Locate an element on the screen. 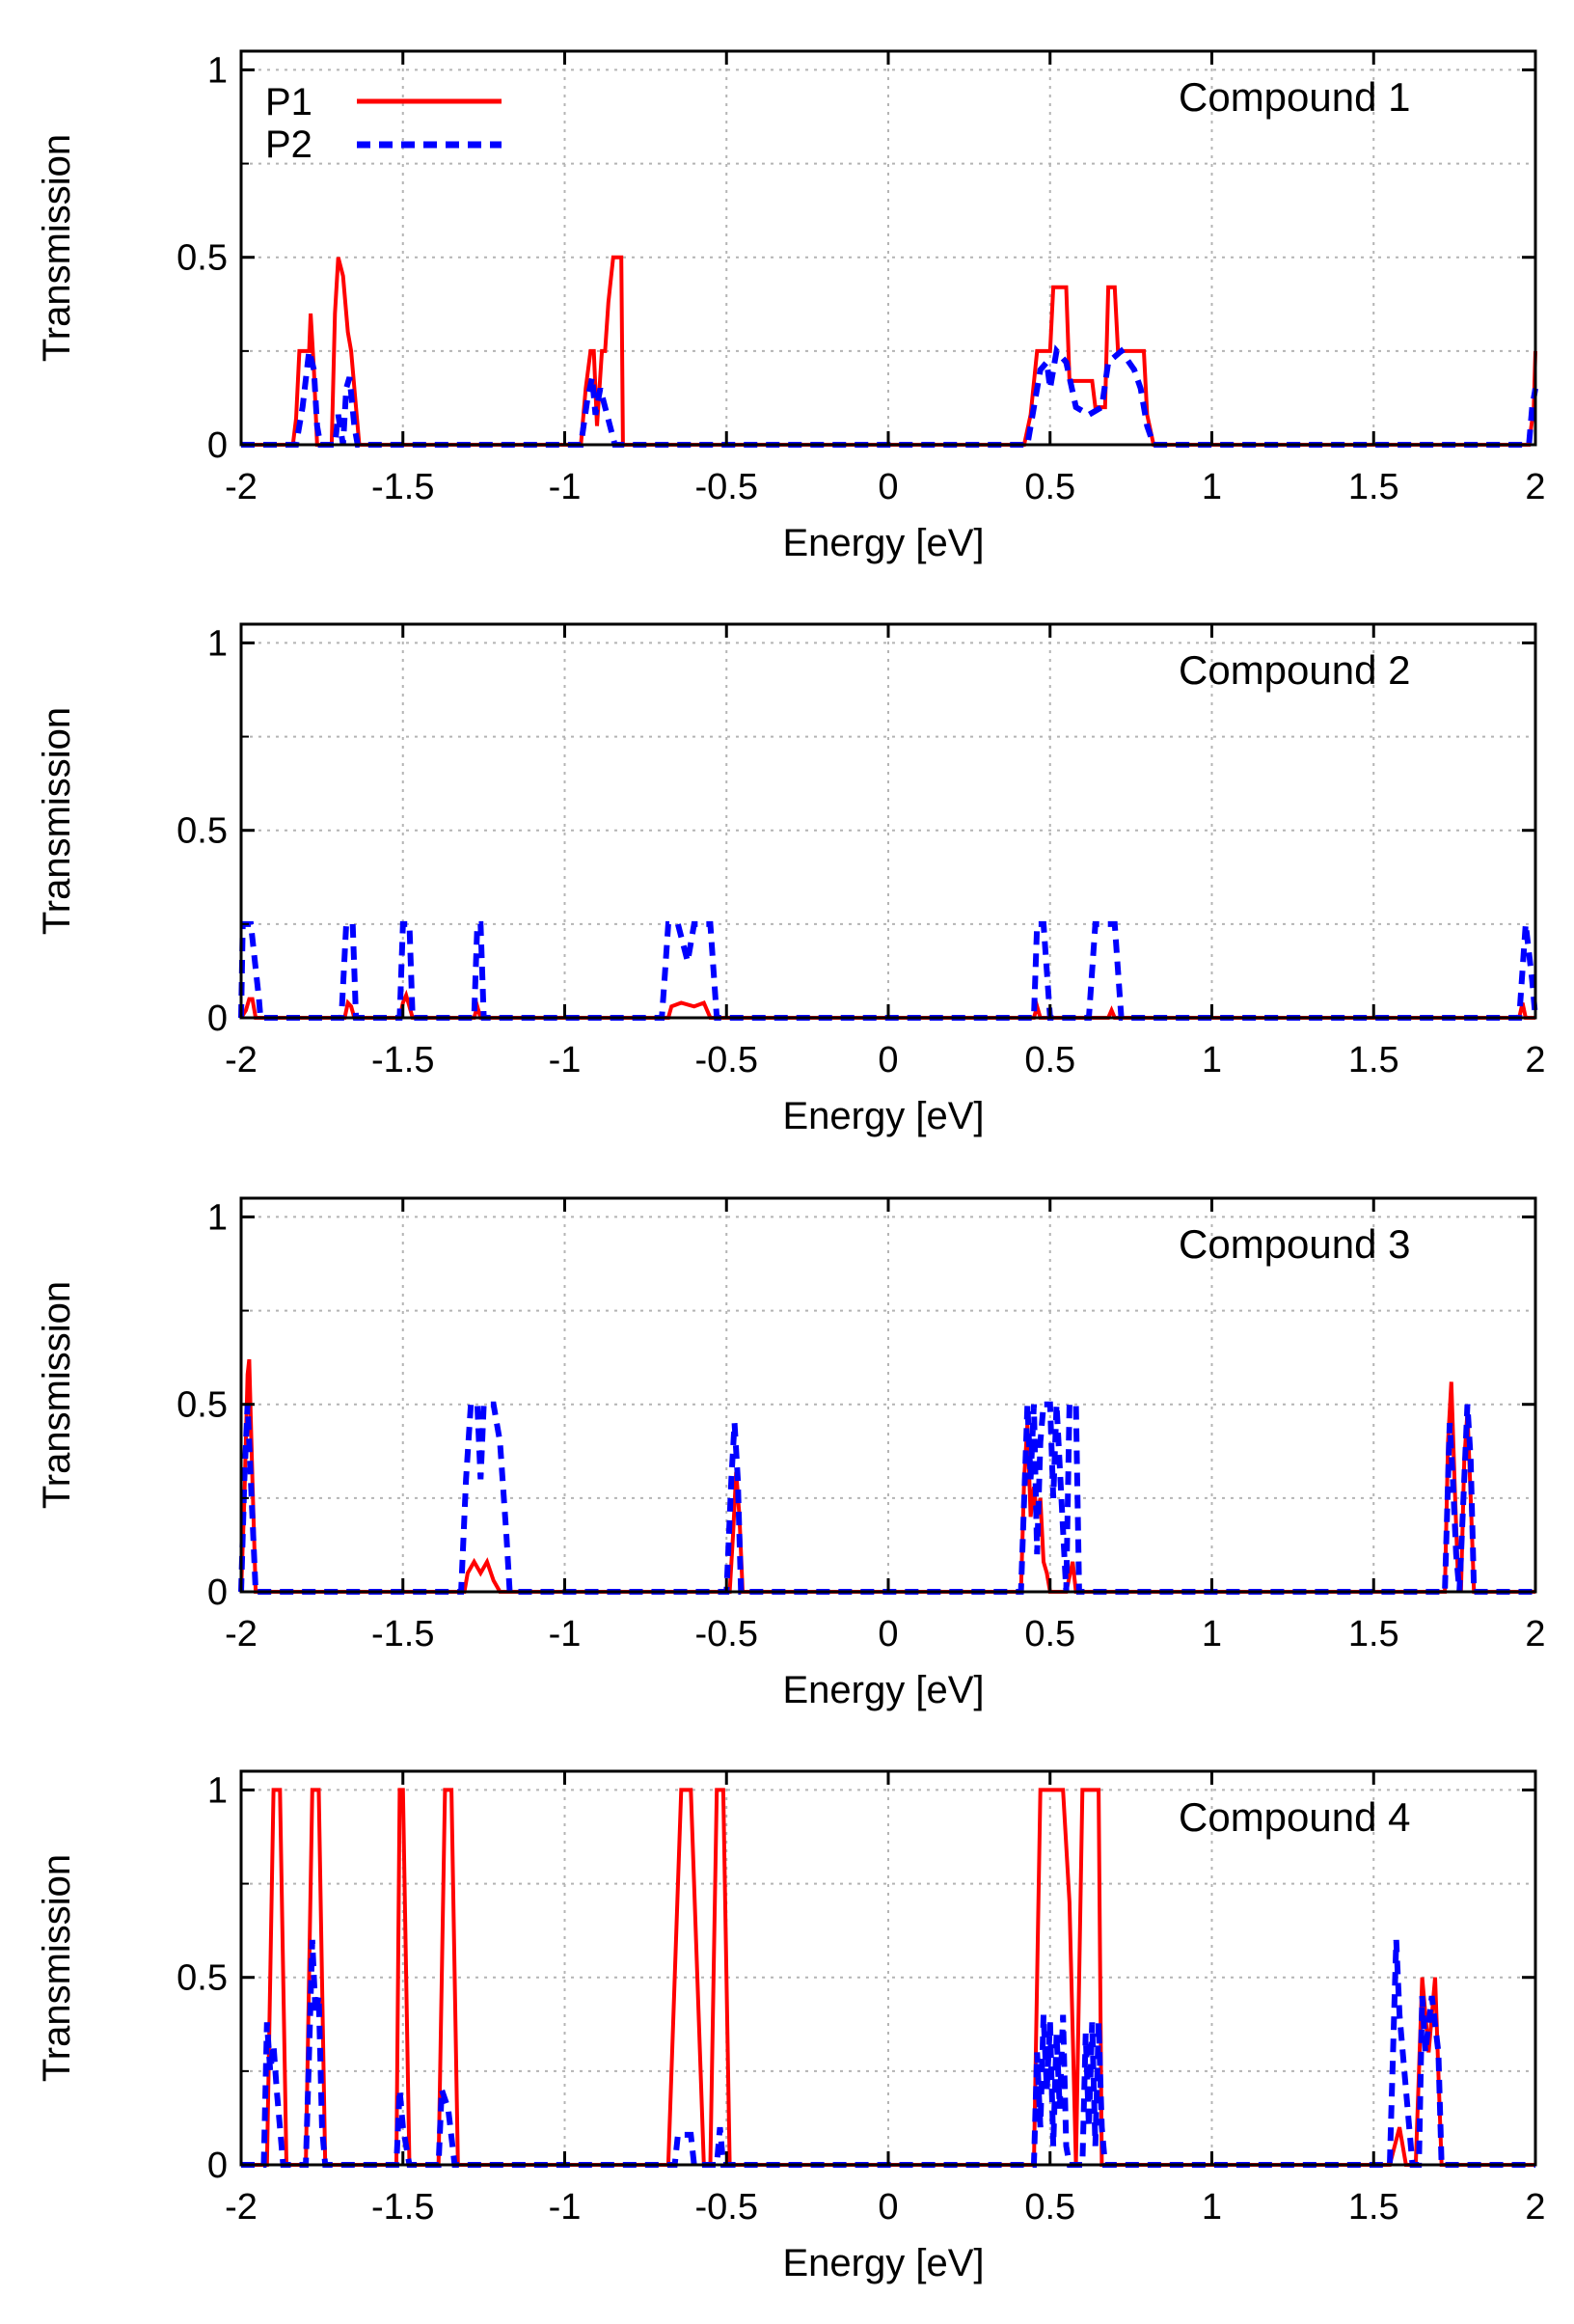 The image size is (1574, 2324). legend: P1 P2 is located at coordinates (383, 123).